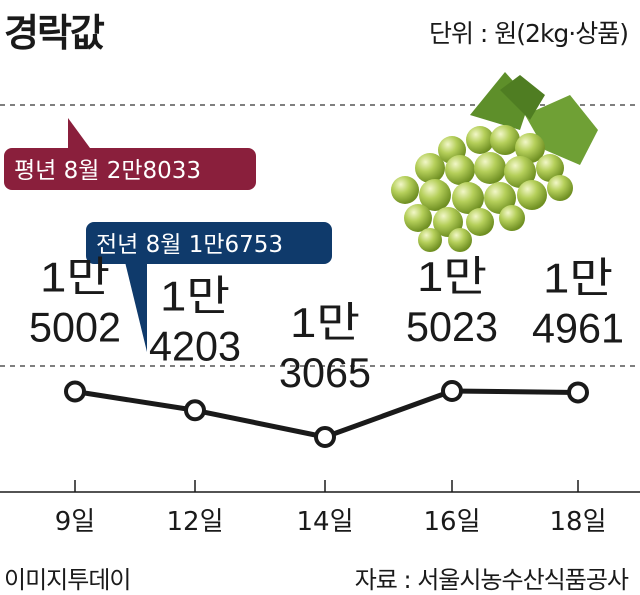 The width and height of the screenshot is (640, 595). What do you see at coordinates (451, 522) in the screenshot?
I see `x-tick-label: 16일` at bounding box center [451, 522].